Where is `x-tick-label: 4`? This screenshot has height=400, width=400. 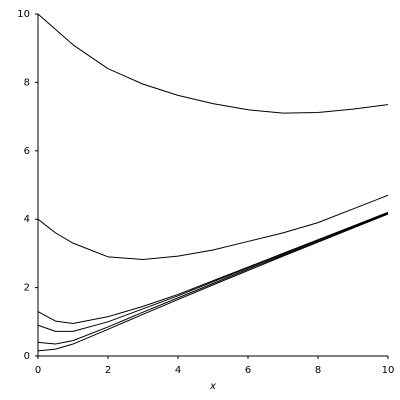
x-tick-label: 4 is located at coordinates (178, 370).